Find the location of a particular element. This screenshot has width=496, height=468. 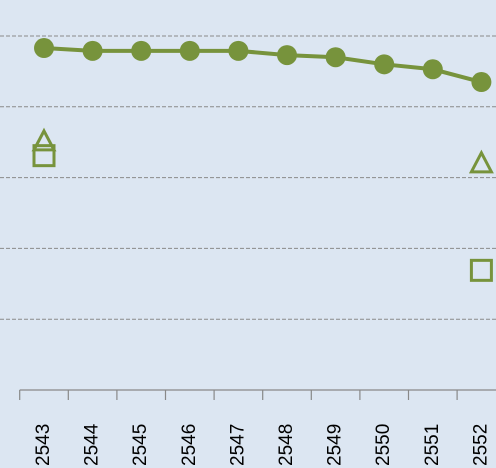

x-tick-label: 2550 is located at coordinates (383, 445).